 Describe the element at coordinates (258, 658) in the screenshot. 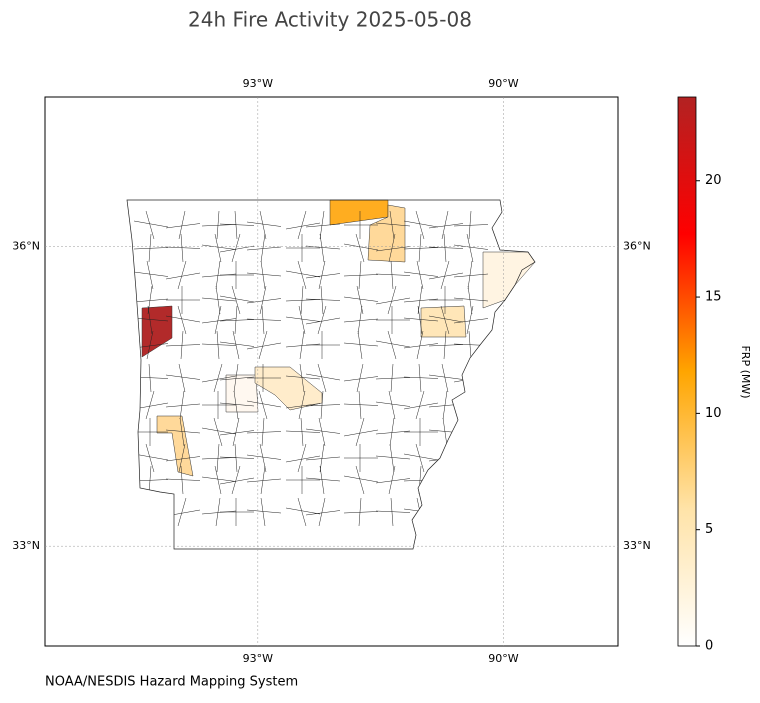

I see `x-tick-label: 93°W` at that location.